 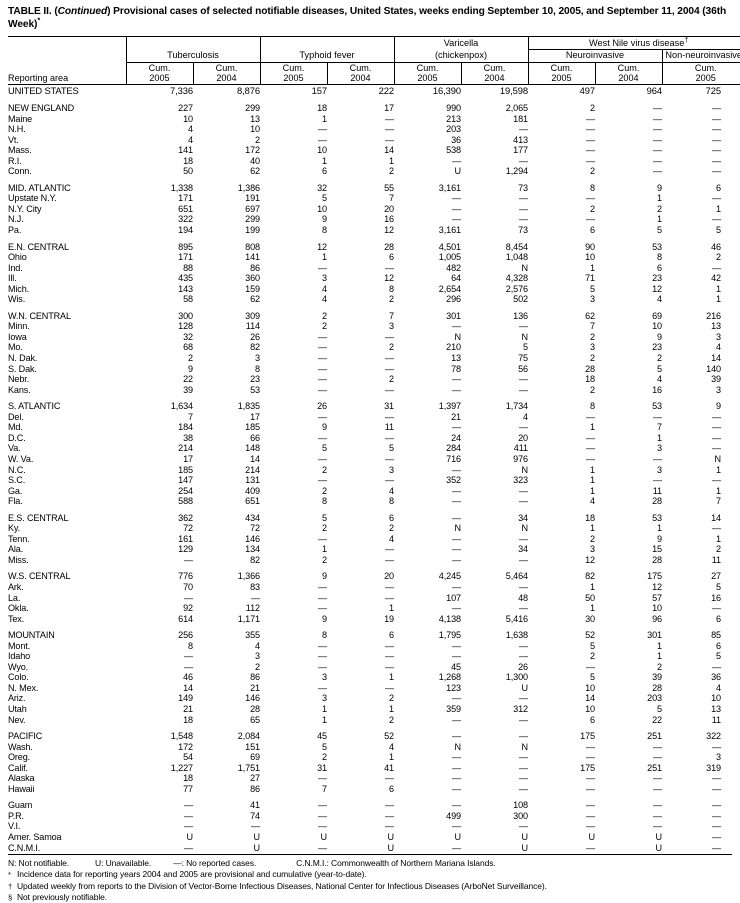 What do you see at coordinates (389, 767) in the screenshot?
I see `cell-typhoid-cum-2004: 41` at bounding box center [389, 767].